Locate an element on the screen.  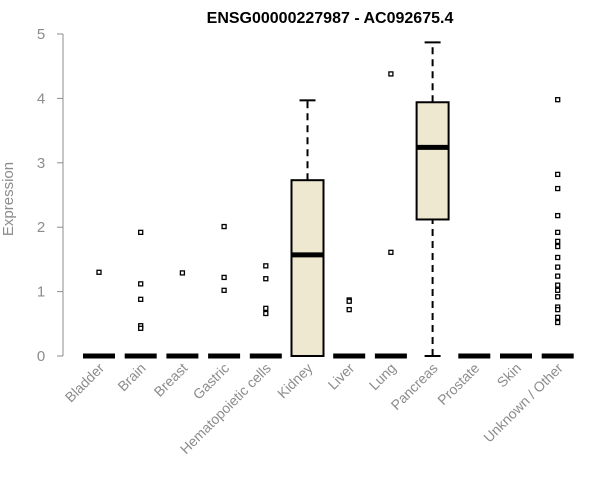
x-tick-label: Lung is located at coordinates (382, 376).